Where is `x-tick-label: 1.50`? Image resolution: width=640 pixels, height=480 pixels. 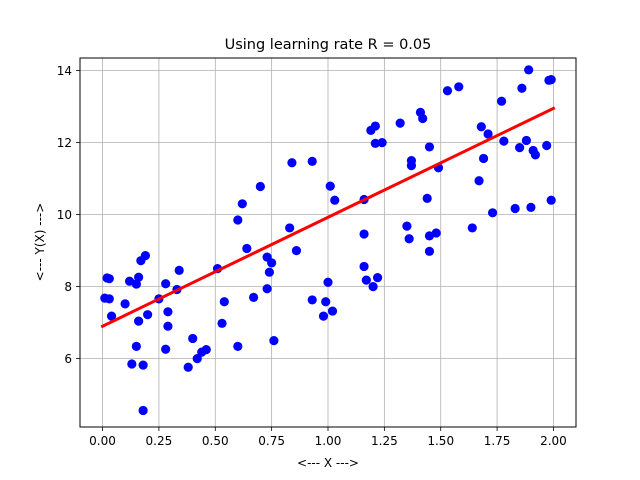
x-tick-label: 1.50 is located at coordinates (440, 441).